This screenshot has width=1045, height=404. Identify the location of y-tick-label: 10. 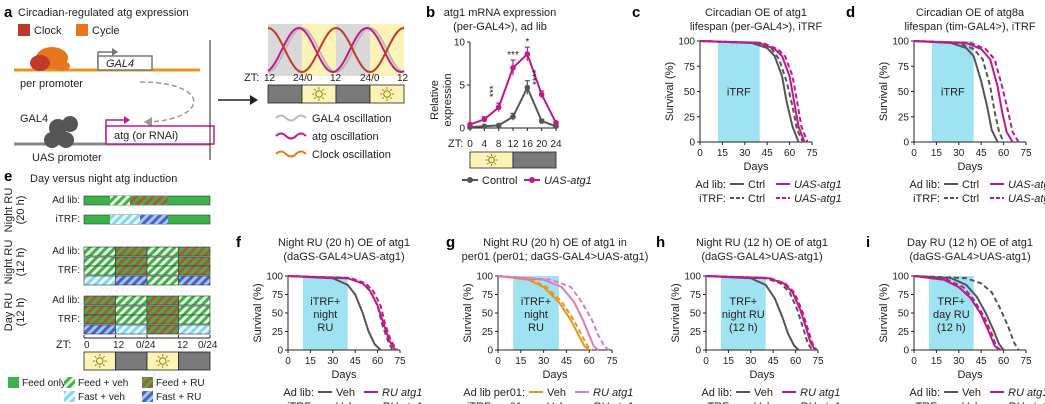
(460, 43).